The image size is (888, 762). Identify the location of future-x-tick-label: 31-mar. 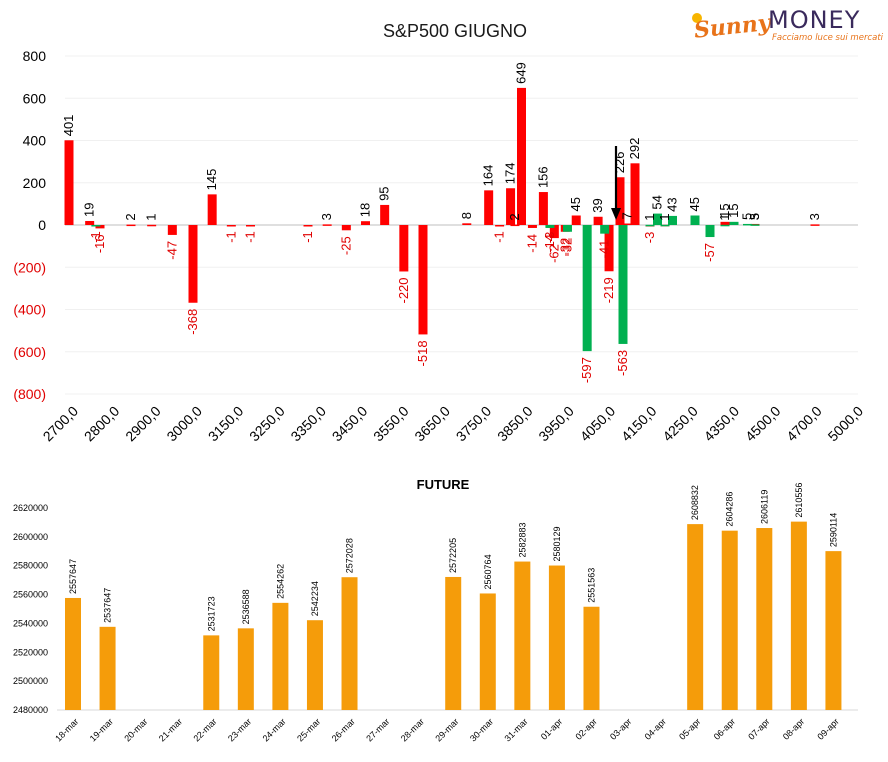
(516, 729).